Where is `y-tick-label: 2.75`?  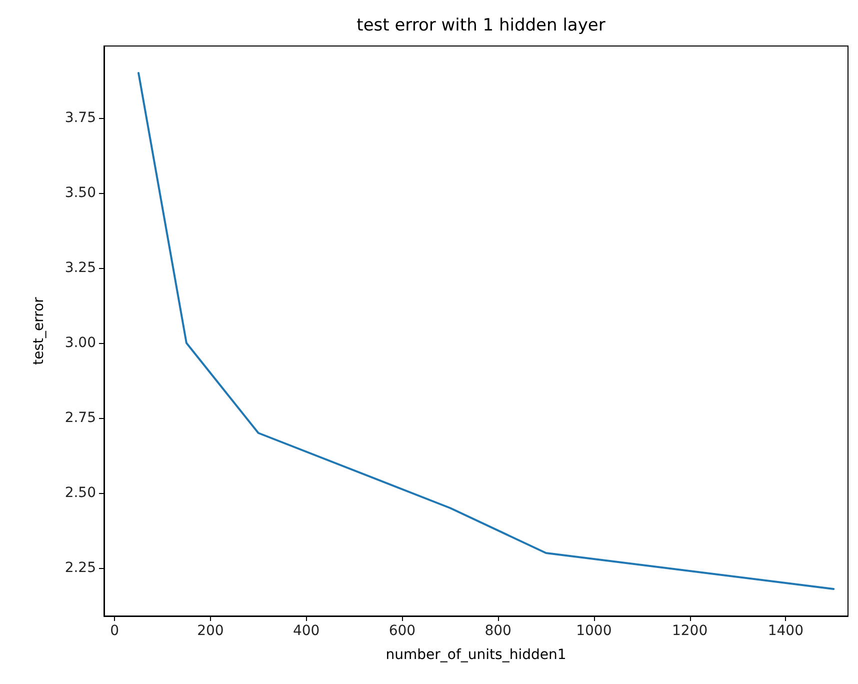 y-tick-label: 2.75 is located at coordinates (80, 418).